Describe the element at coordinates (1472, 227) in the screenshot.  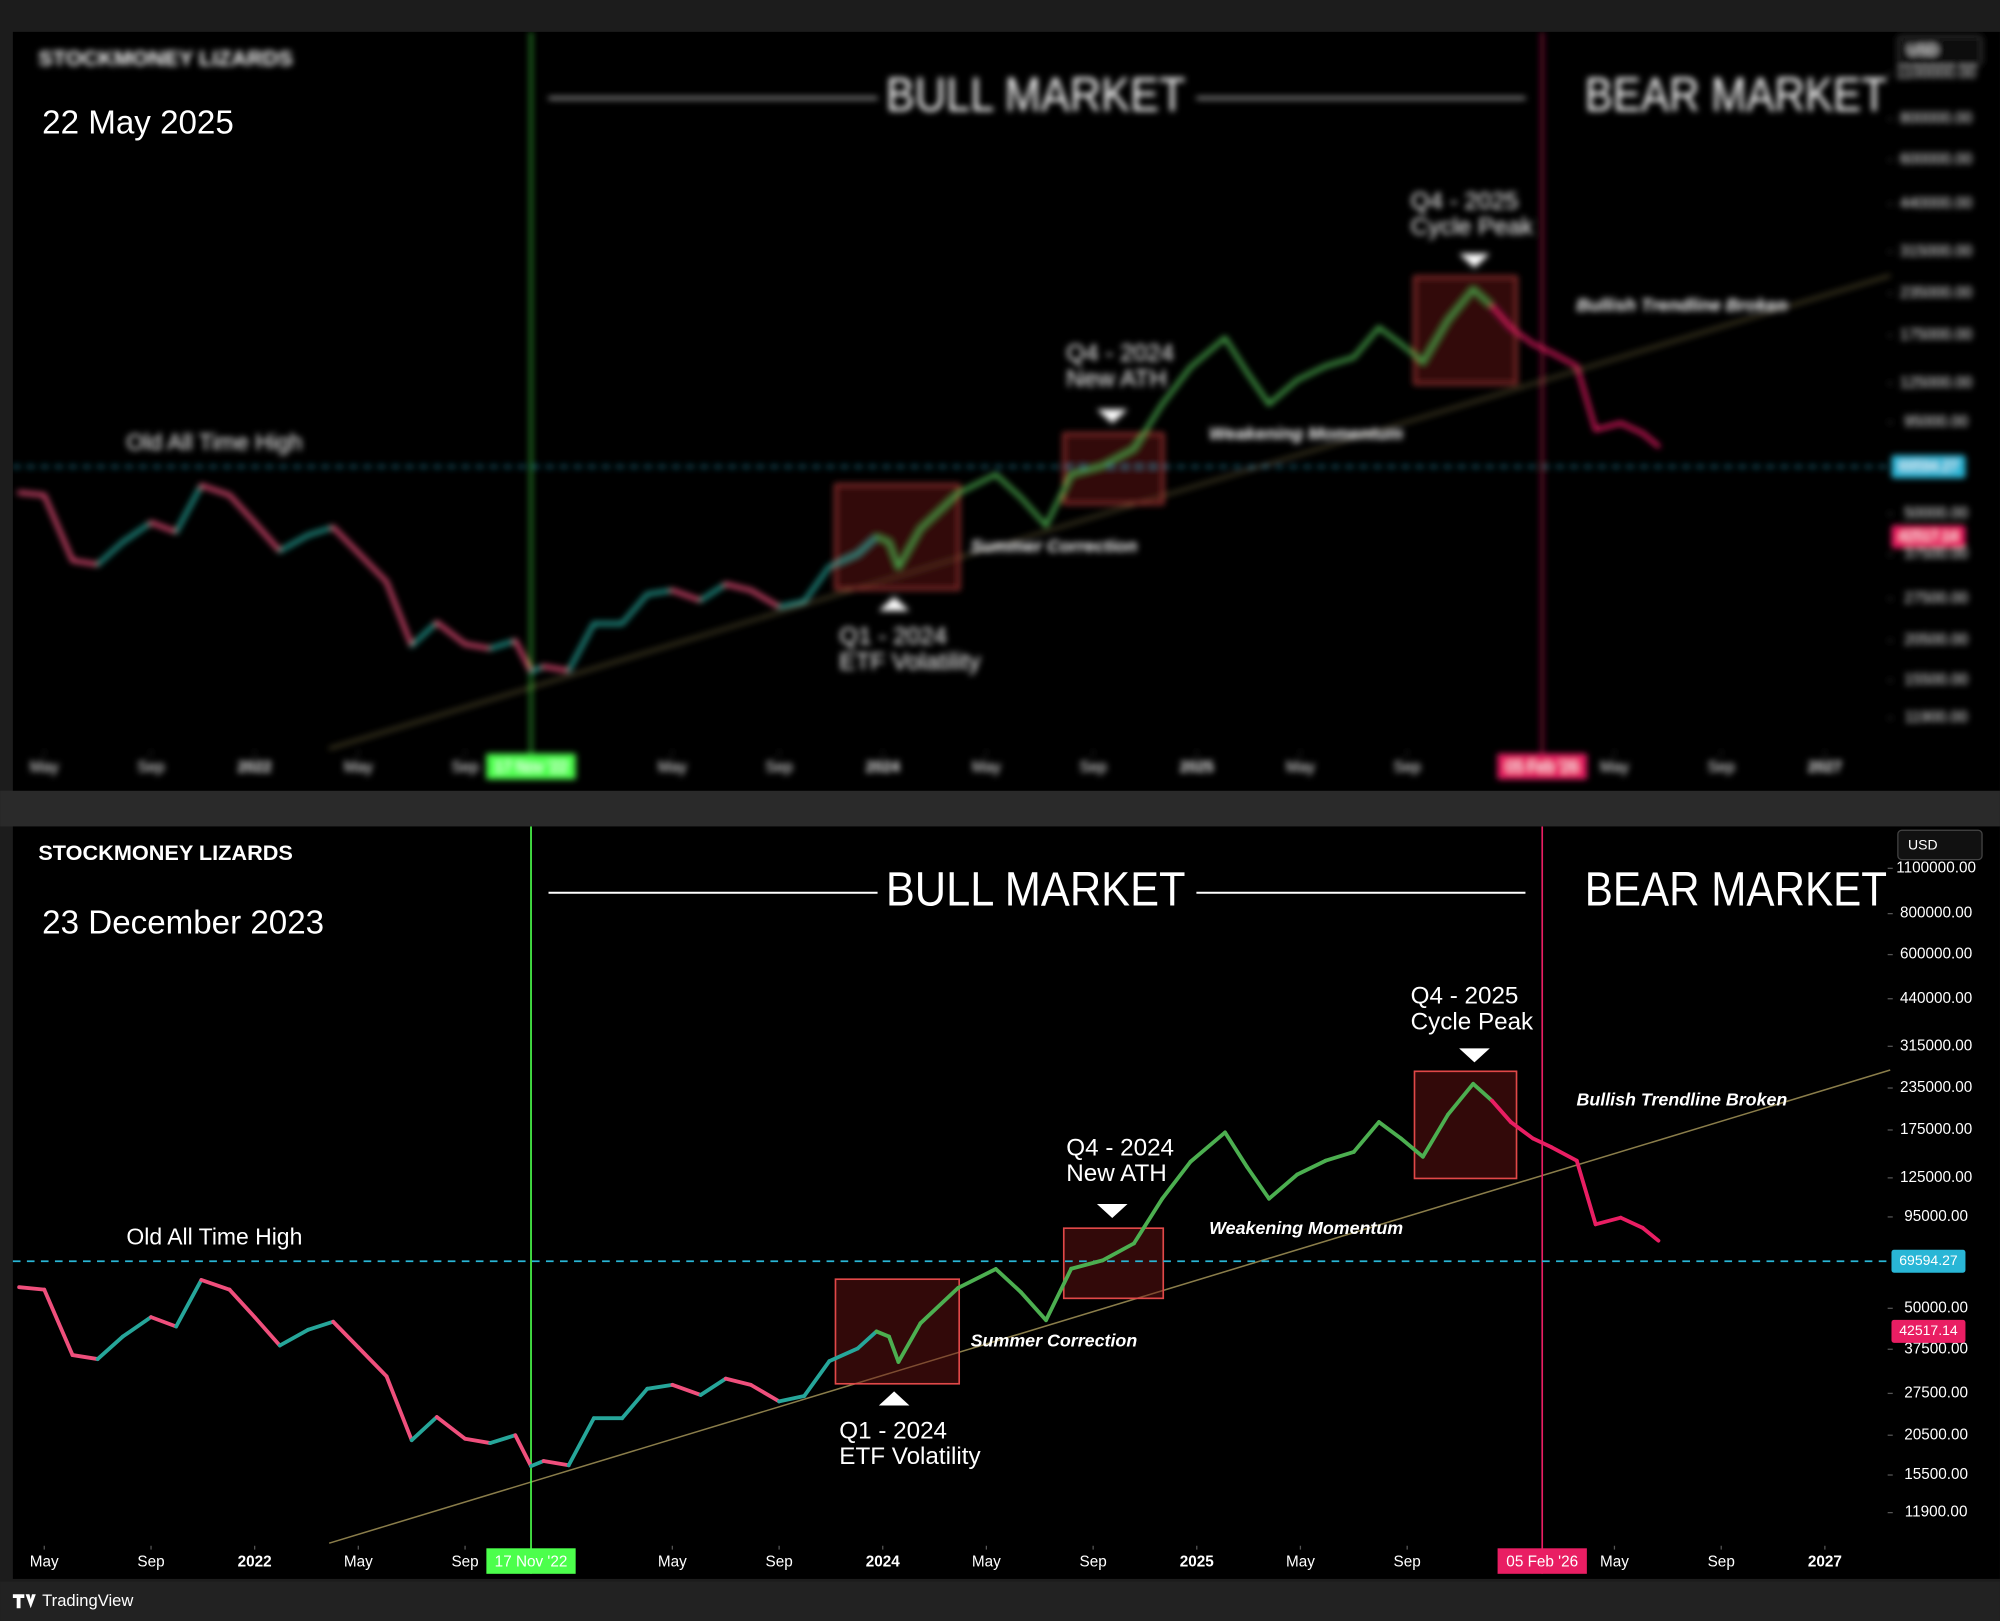
I see `annotation: Cycle Peak` at that location.